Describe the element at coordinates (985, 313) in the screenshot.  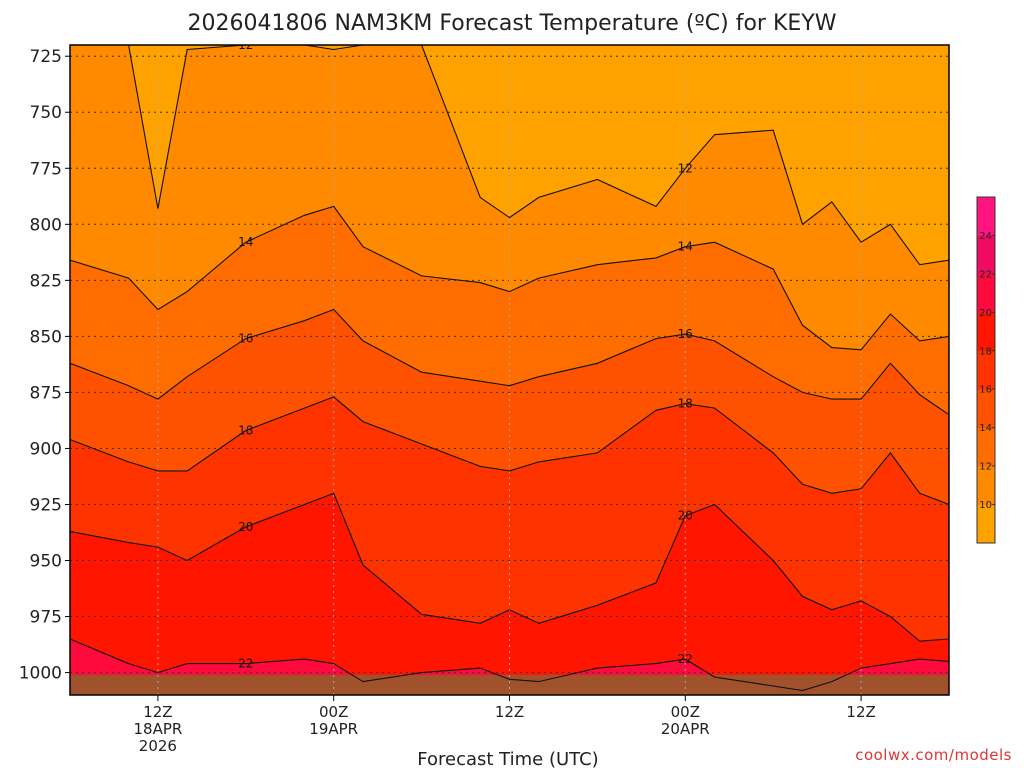
I see `colorbar-label-20: 20` at that location.